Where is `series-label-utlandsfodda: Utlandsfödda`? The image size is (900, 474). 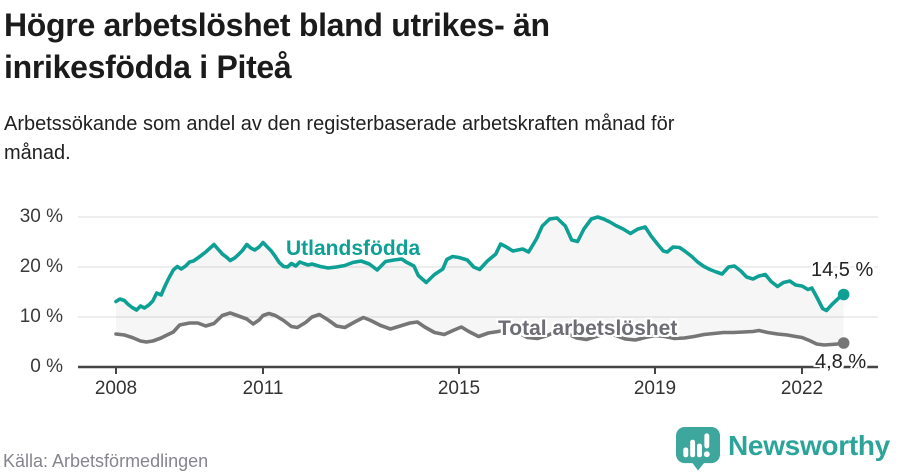 series-label-utlandsfodda: Utlandsfödda is located at coordinates (353, 248).